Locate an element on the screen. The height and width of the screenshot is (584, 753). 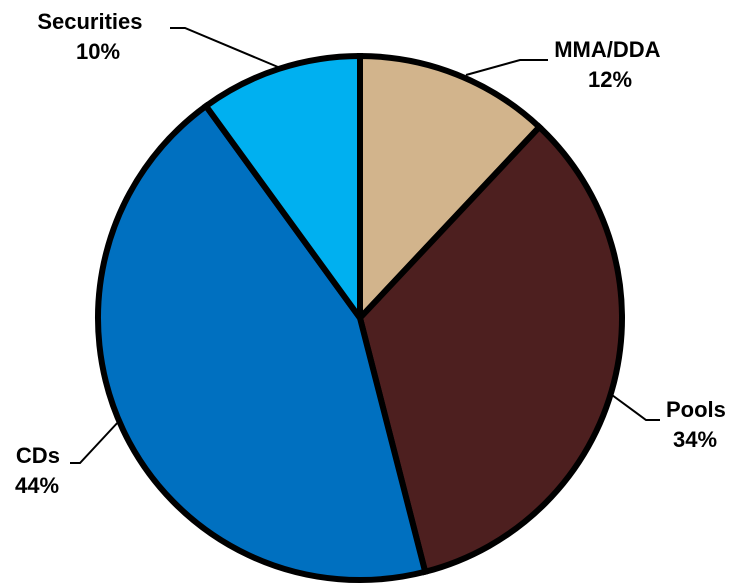
label-pools: Pools 34% is located at coordinates (699, 424).